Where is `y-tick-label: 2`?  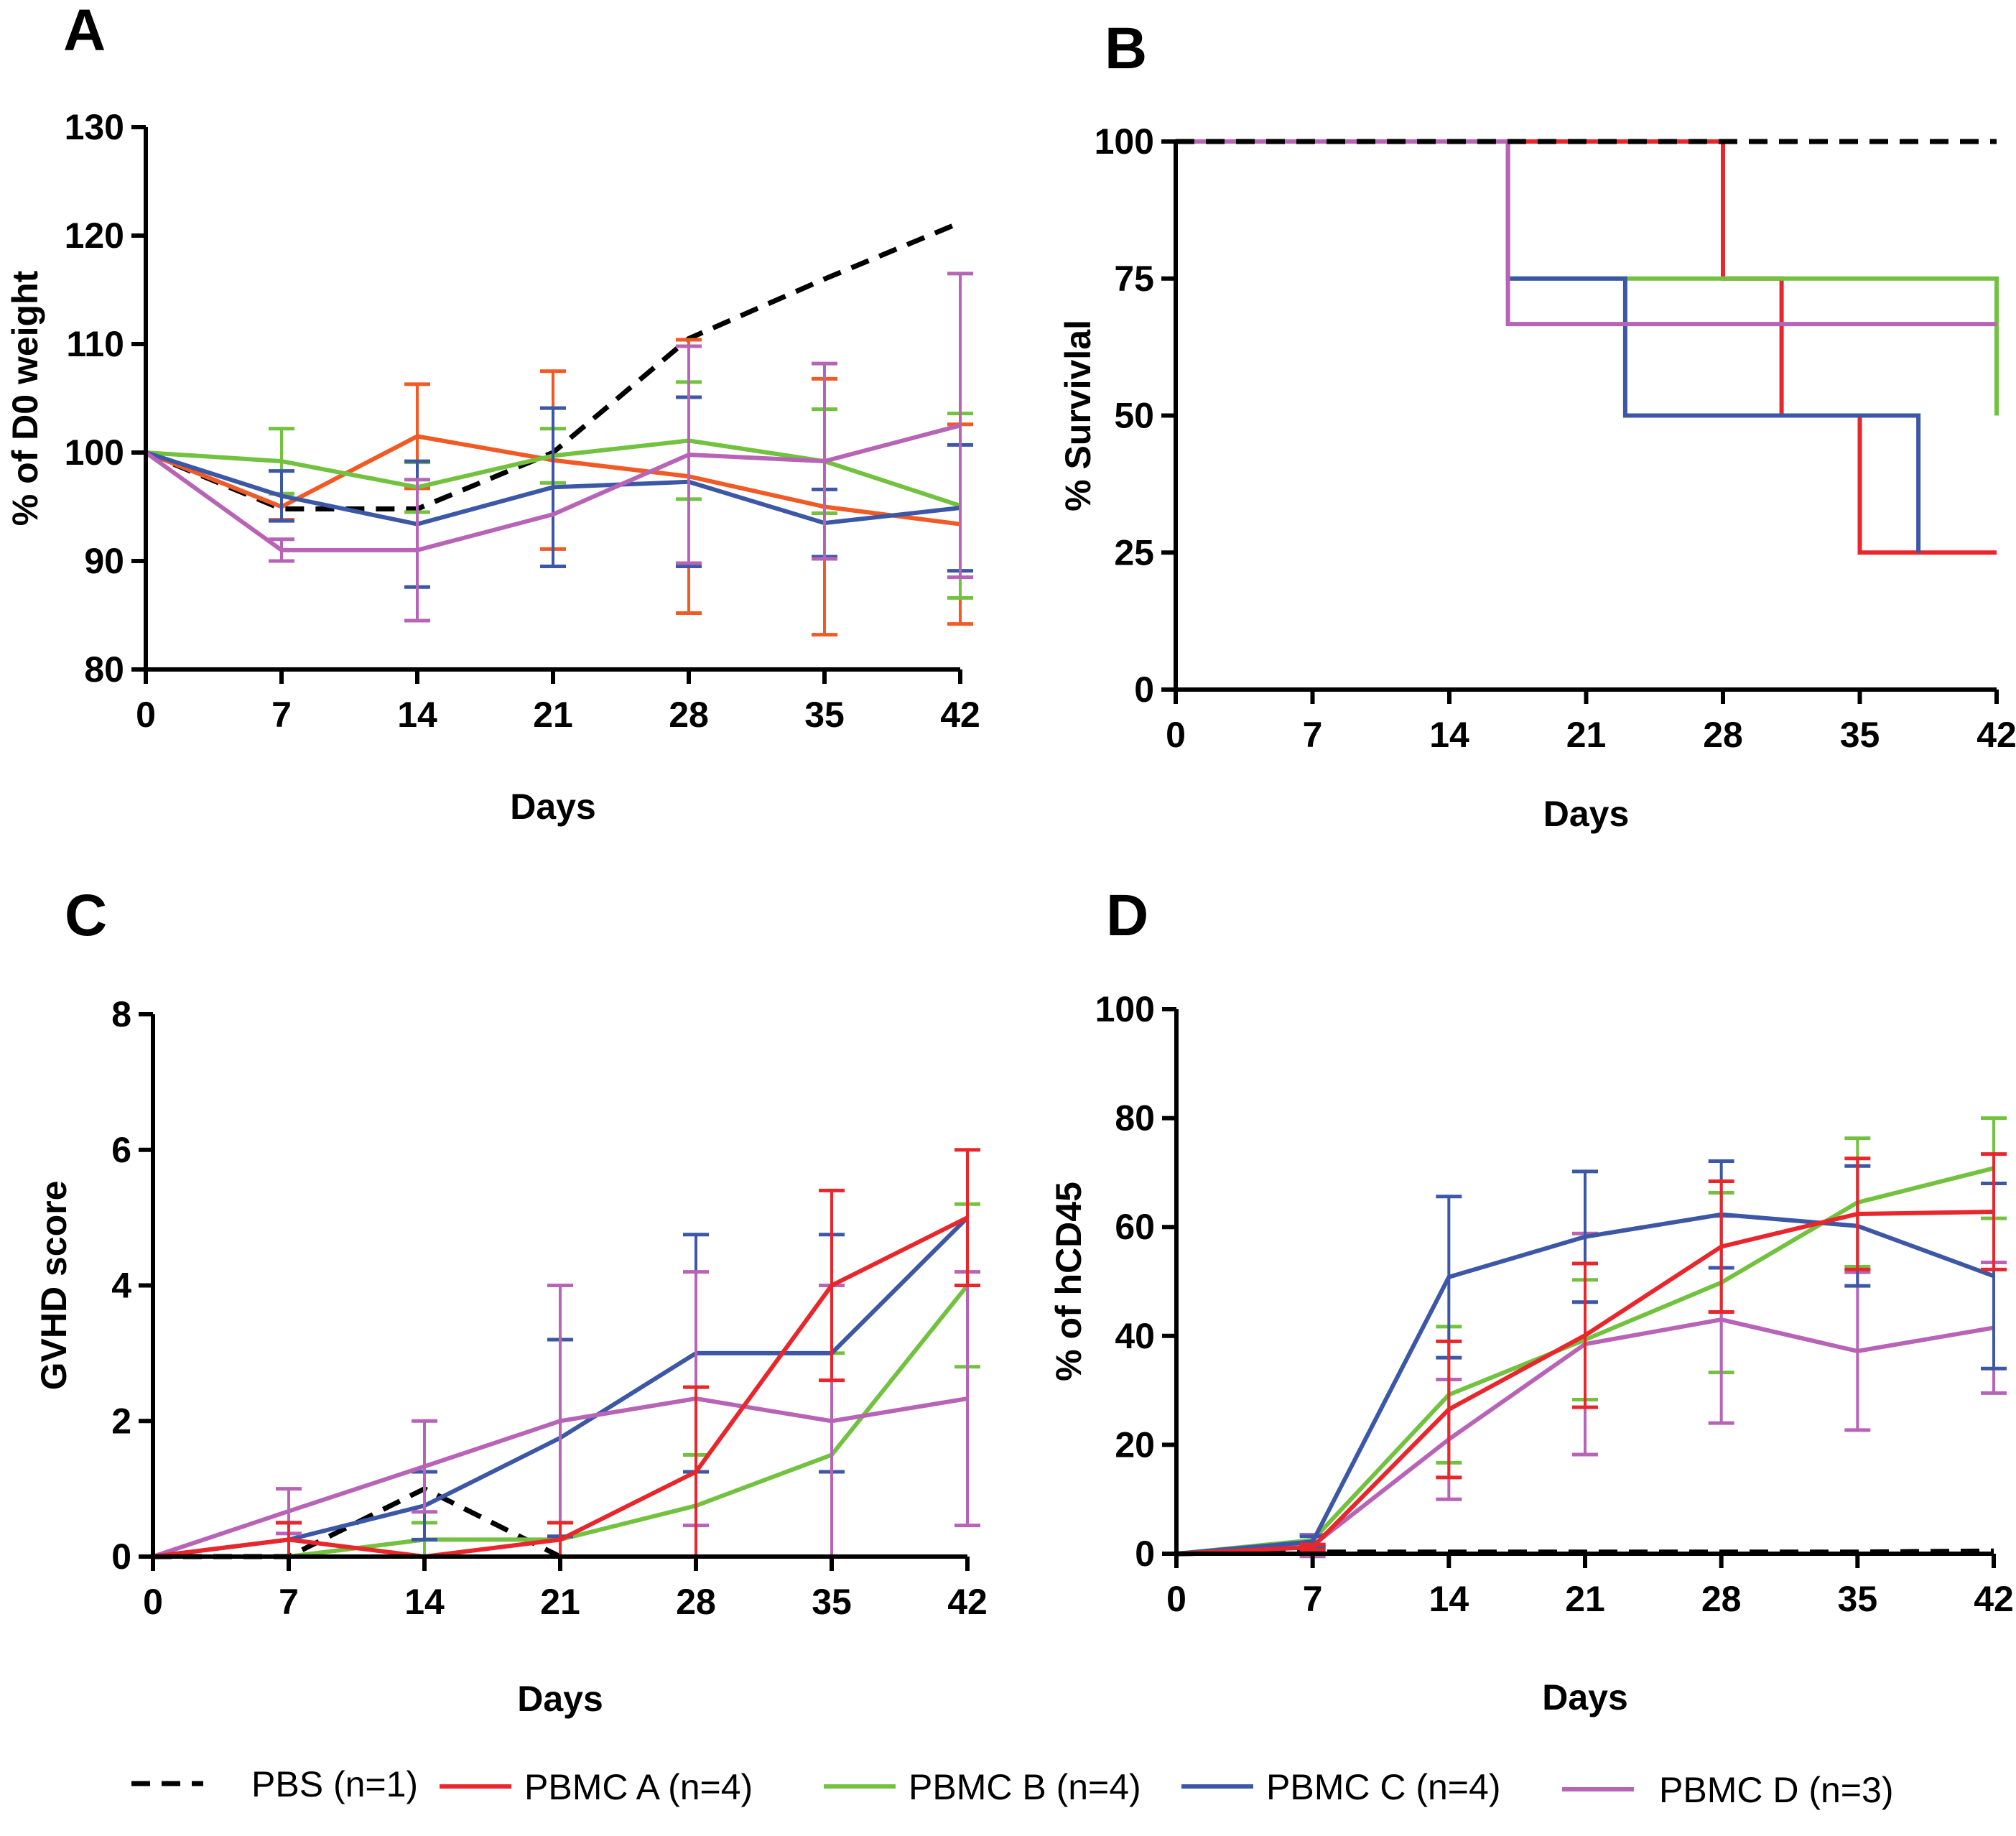 y-tick-label: 2 is located at coordinates (121, 1421).